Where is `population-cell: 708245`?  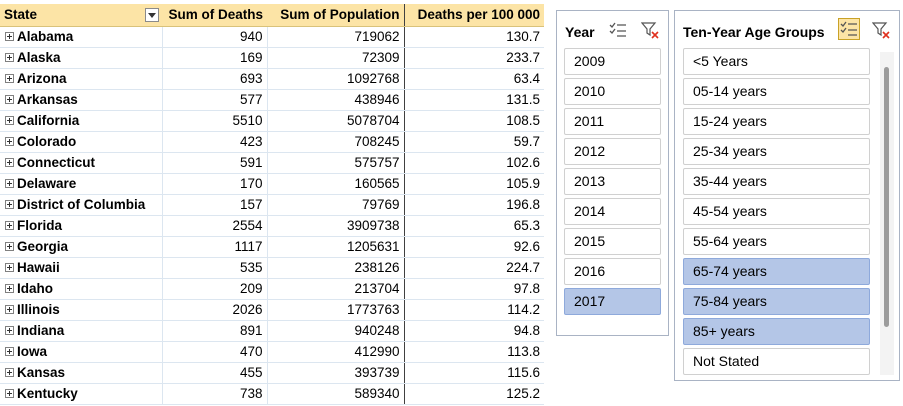 population-cell: 708245 is located at coordinates (335, 142).